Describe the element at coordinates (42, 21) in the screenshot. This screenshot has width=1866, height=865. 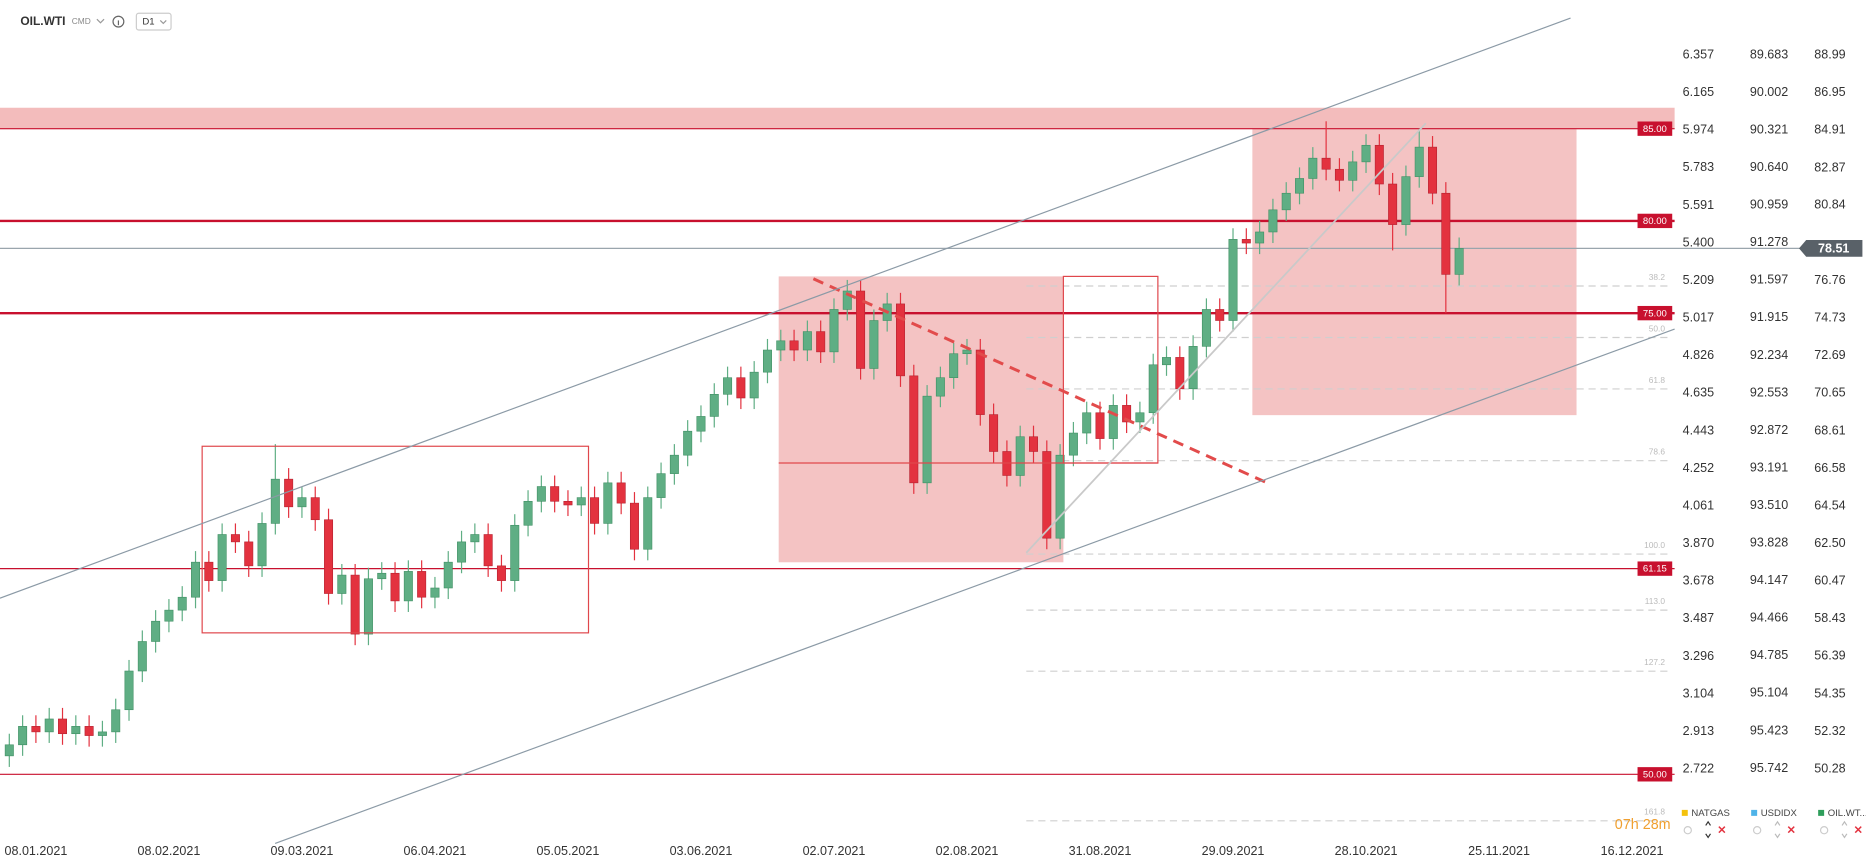
I see `symbol: OIL.WTI` at that location.